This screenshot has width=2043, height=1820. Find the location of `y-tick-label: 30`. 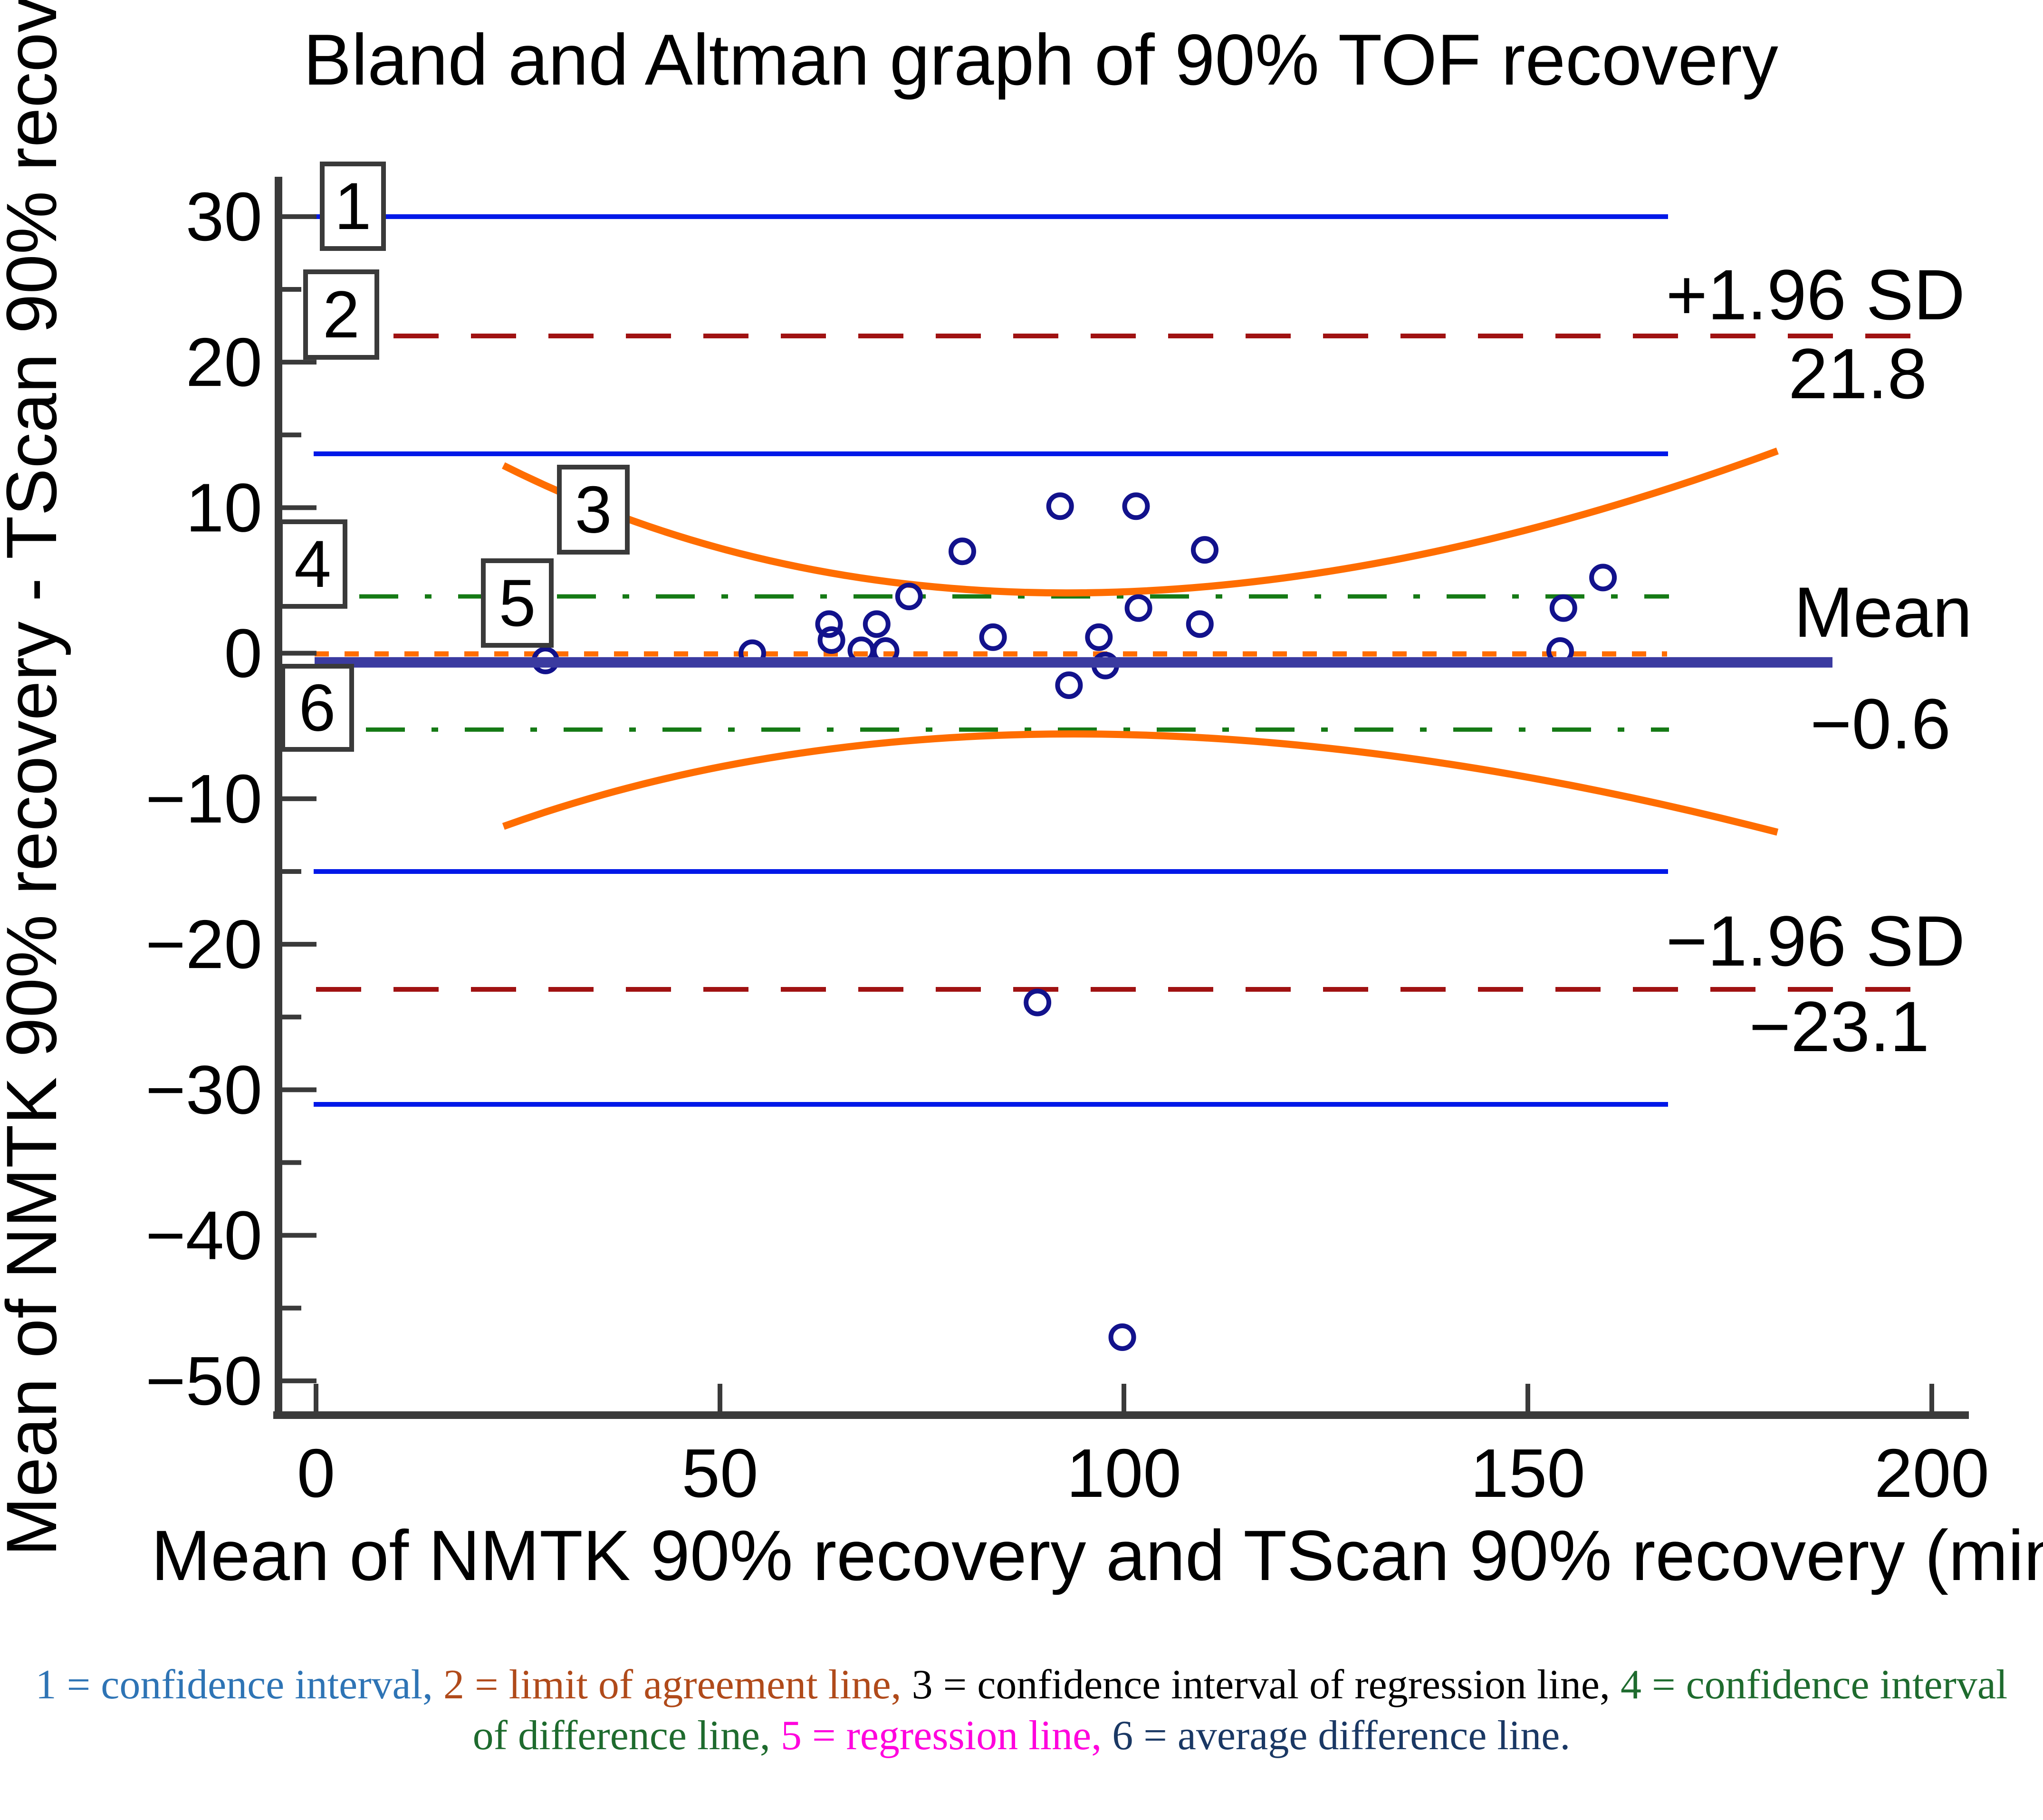

y-tick-label: 30 is located at coordinates (224, 216).